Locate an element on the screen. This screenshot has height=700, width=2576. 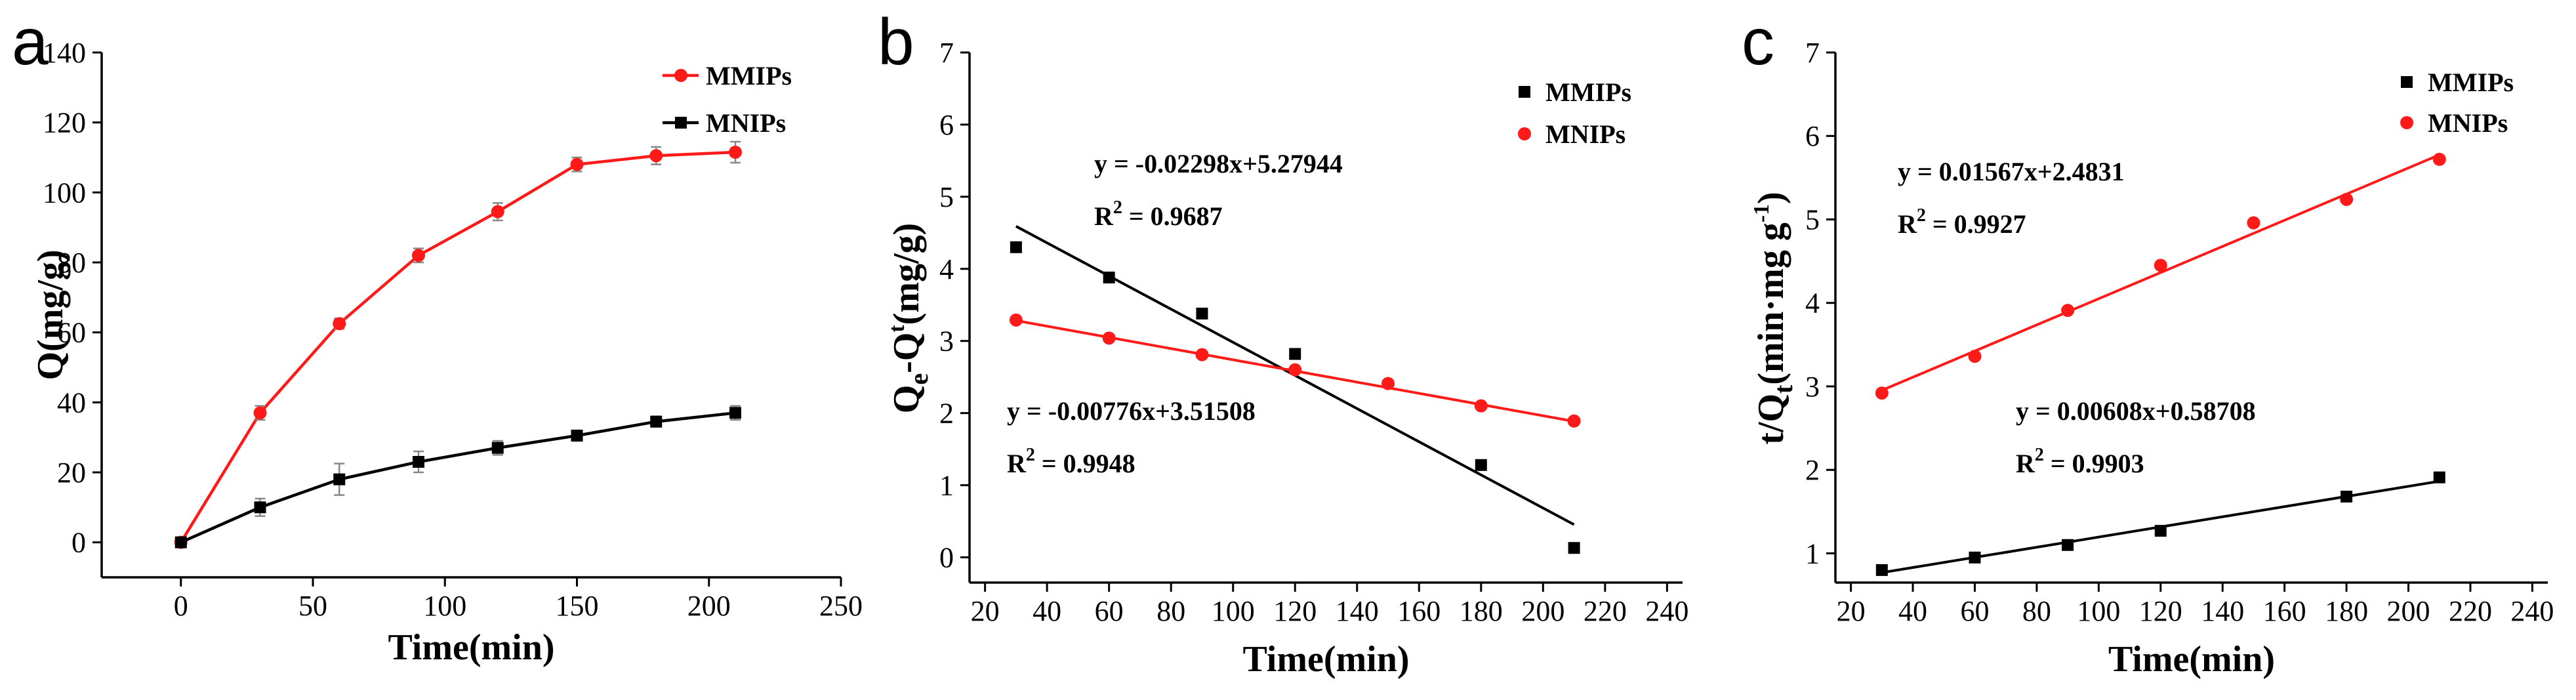
y-label-part: ) is located at coordinates (1771, 198).